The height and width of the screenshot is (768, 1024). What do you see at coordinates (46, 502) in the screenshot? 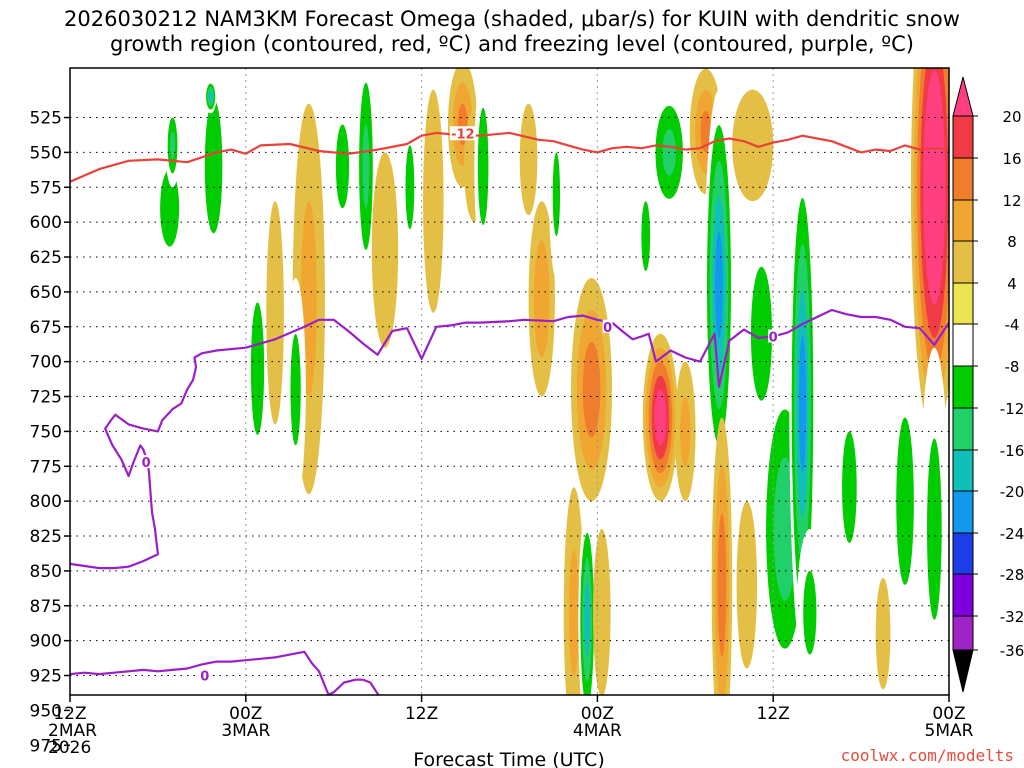
I see `y-tick-label: 800` at bounding box center [46, 502].